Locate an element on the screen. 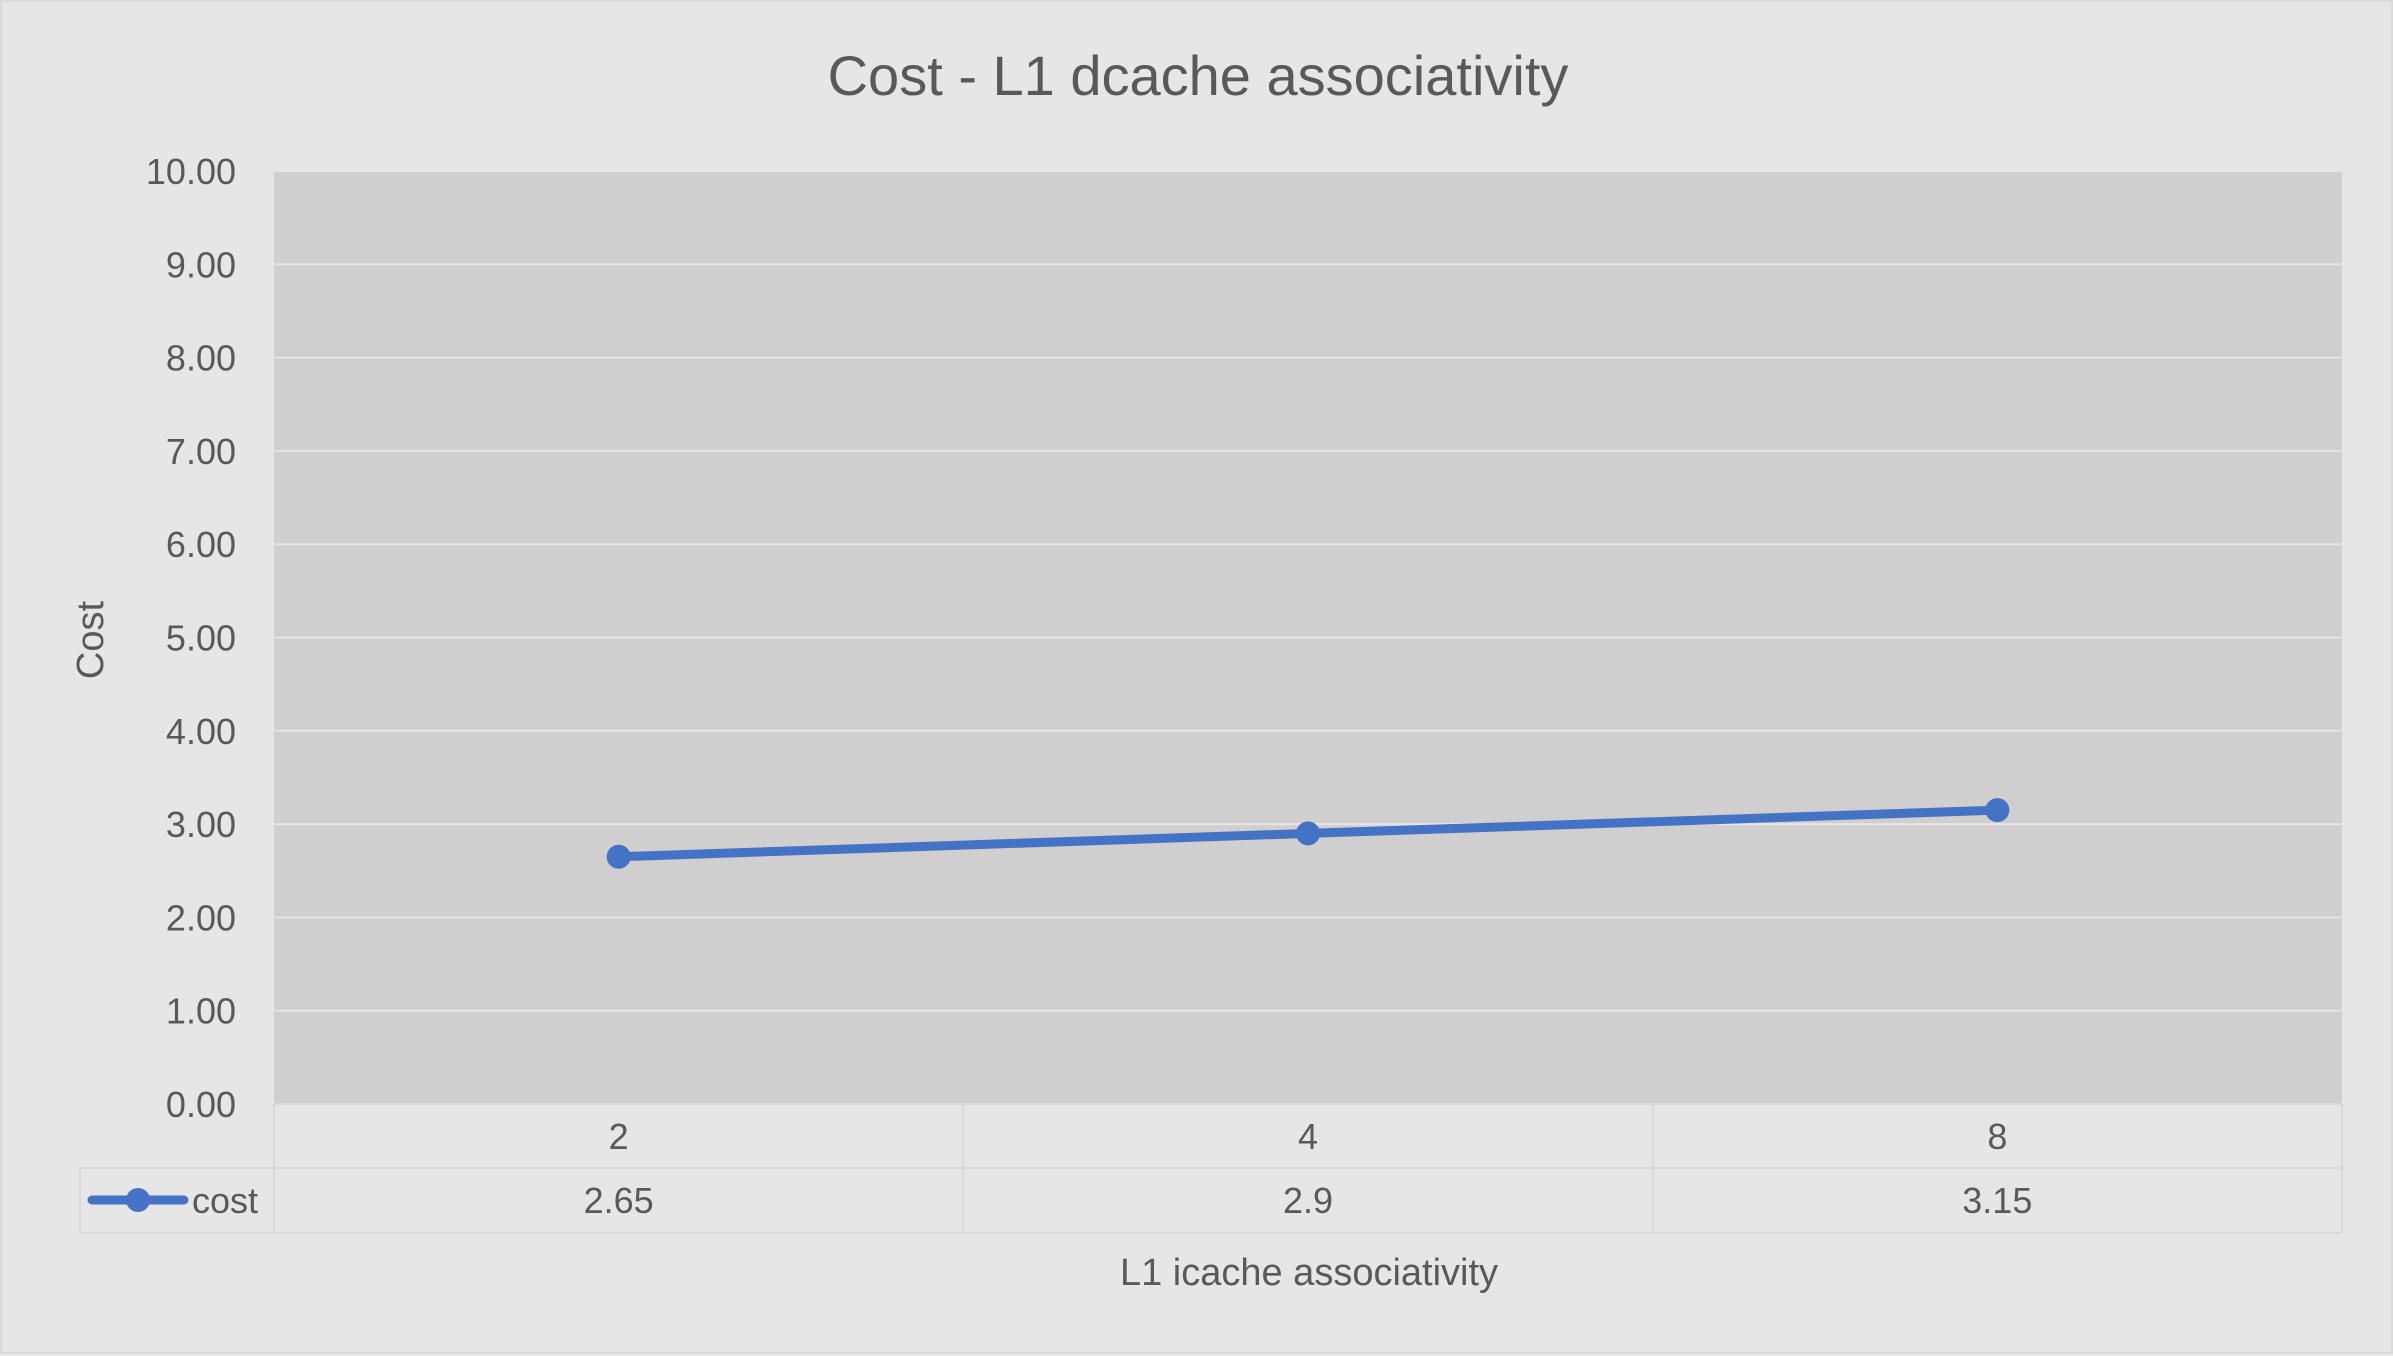 The height and width of the screenshot is (1356, 2393). x-tick-label: 2 is located at coordinates (619, 1136).